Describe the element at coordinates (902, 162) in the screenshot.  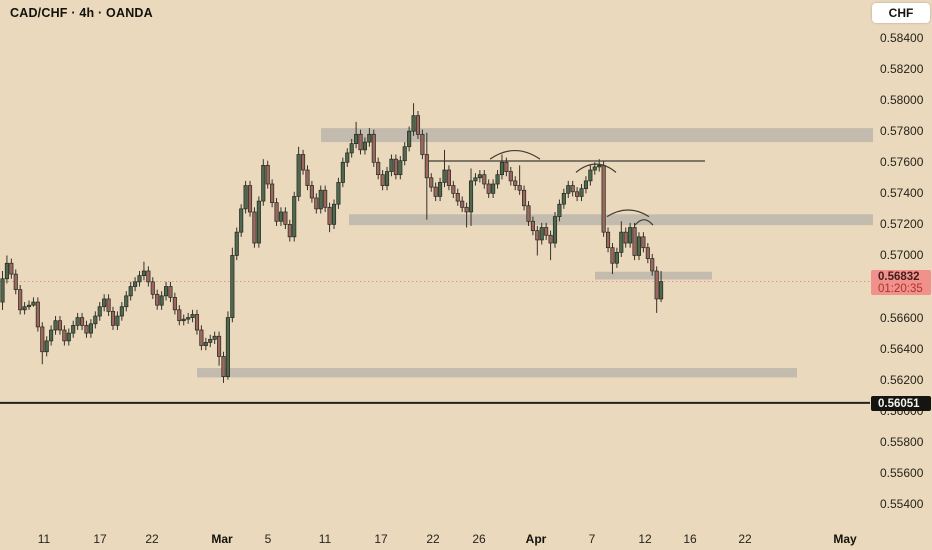
I see `price-tick-label: 0.57600` at that location.